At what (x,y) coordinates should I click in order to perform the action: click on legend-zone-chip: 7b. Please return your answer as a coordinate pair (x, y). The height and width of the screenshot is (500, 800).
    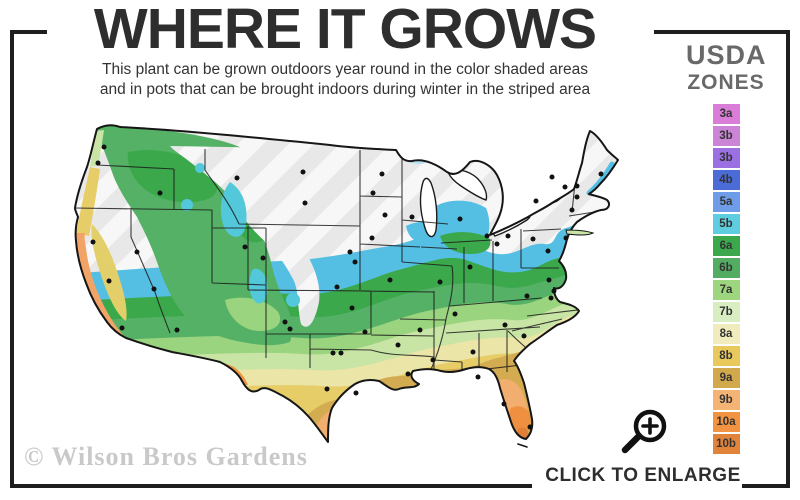
    Looking at the image, I should click on (726, 312).